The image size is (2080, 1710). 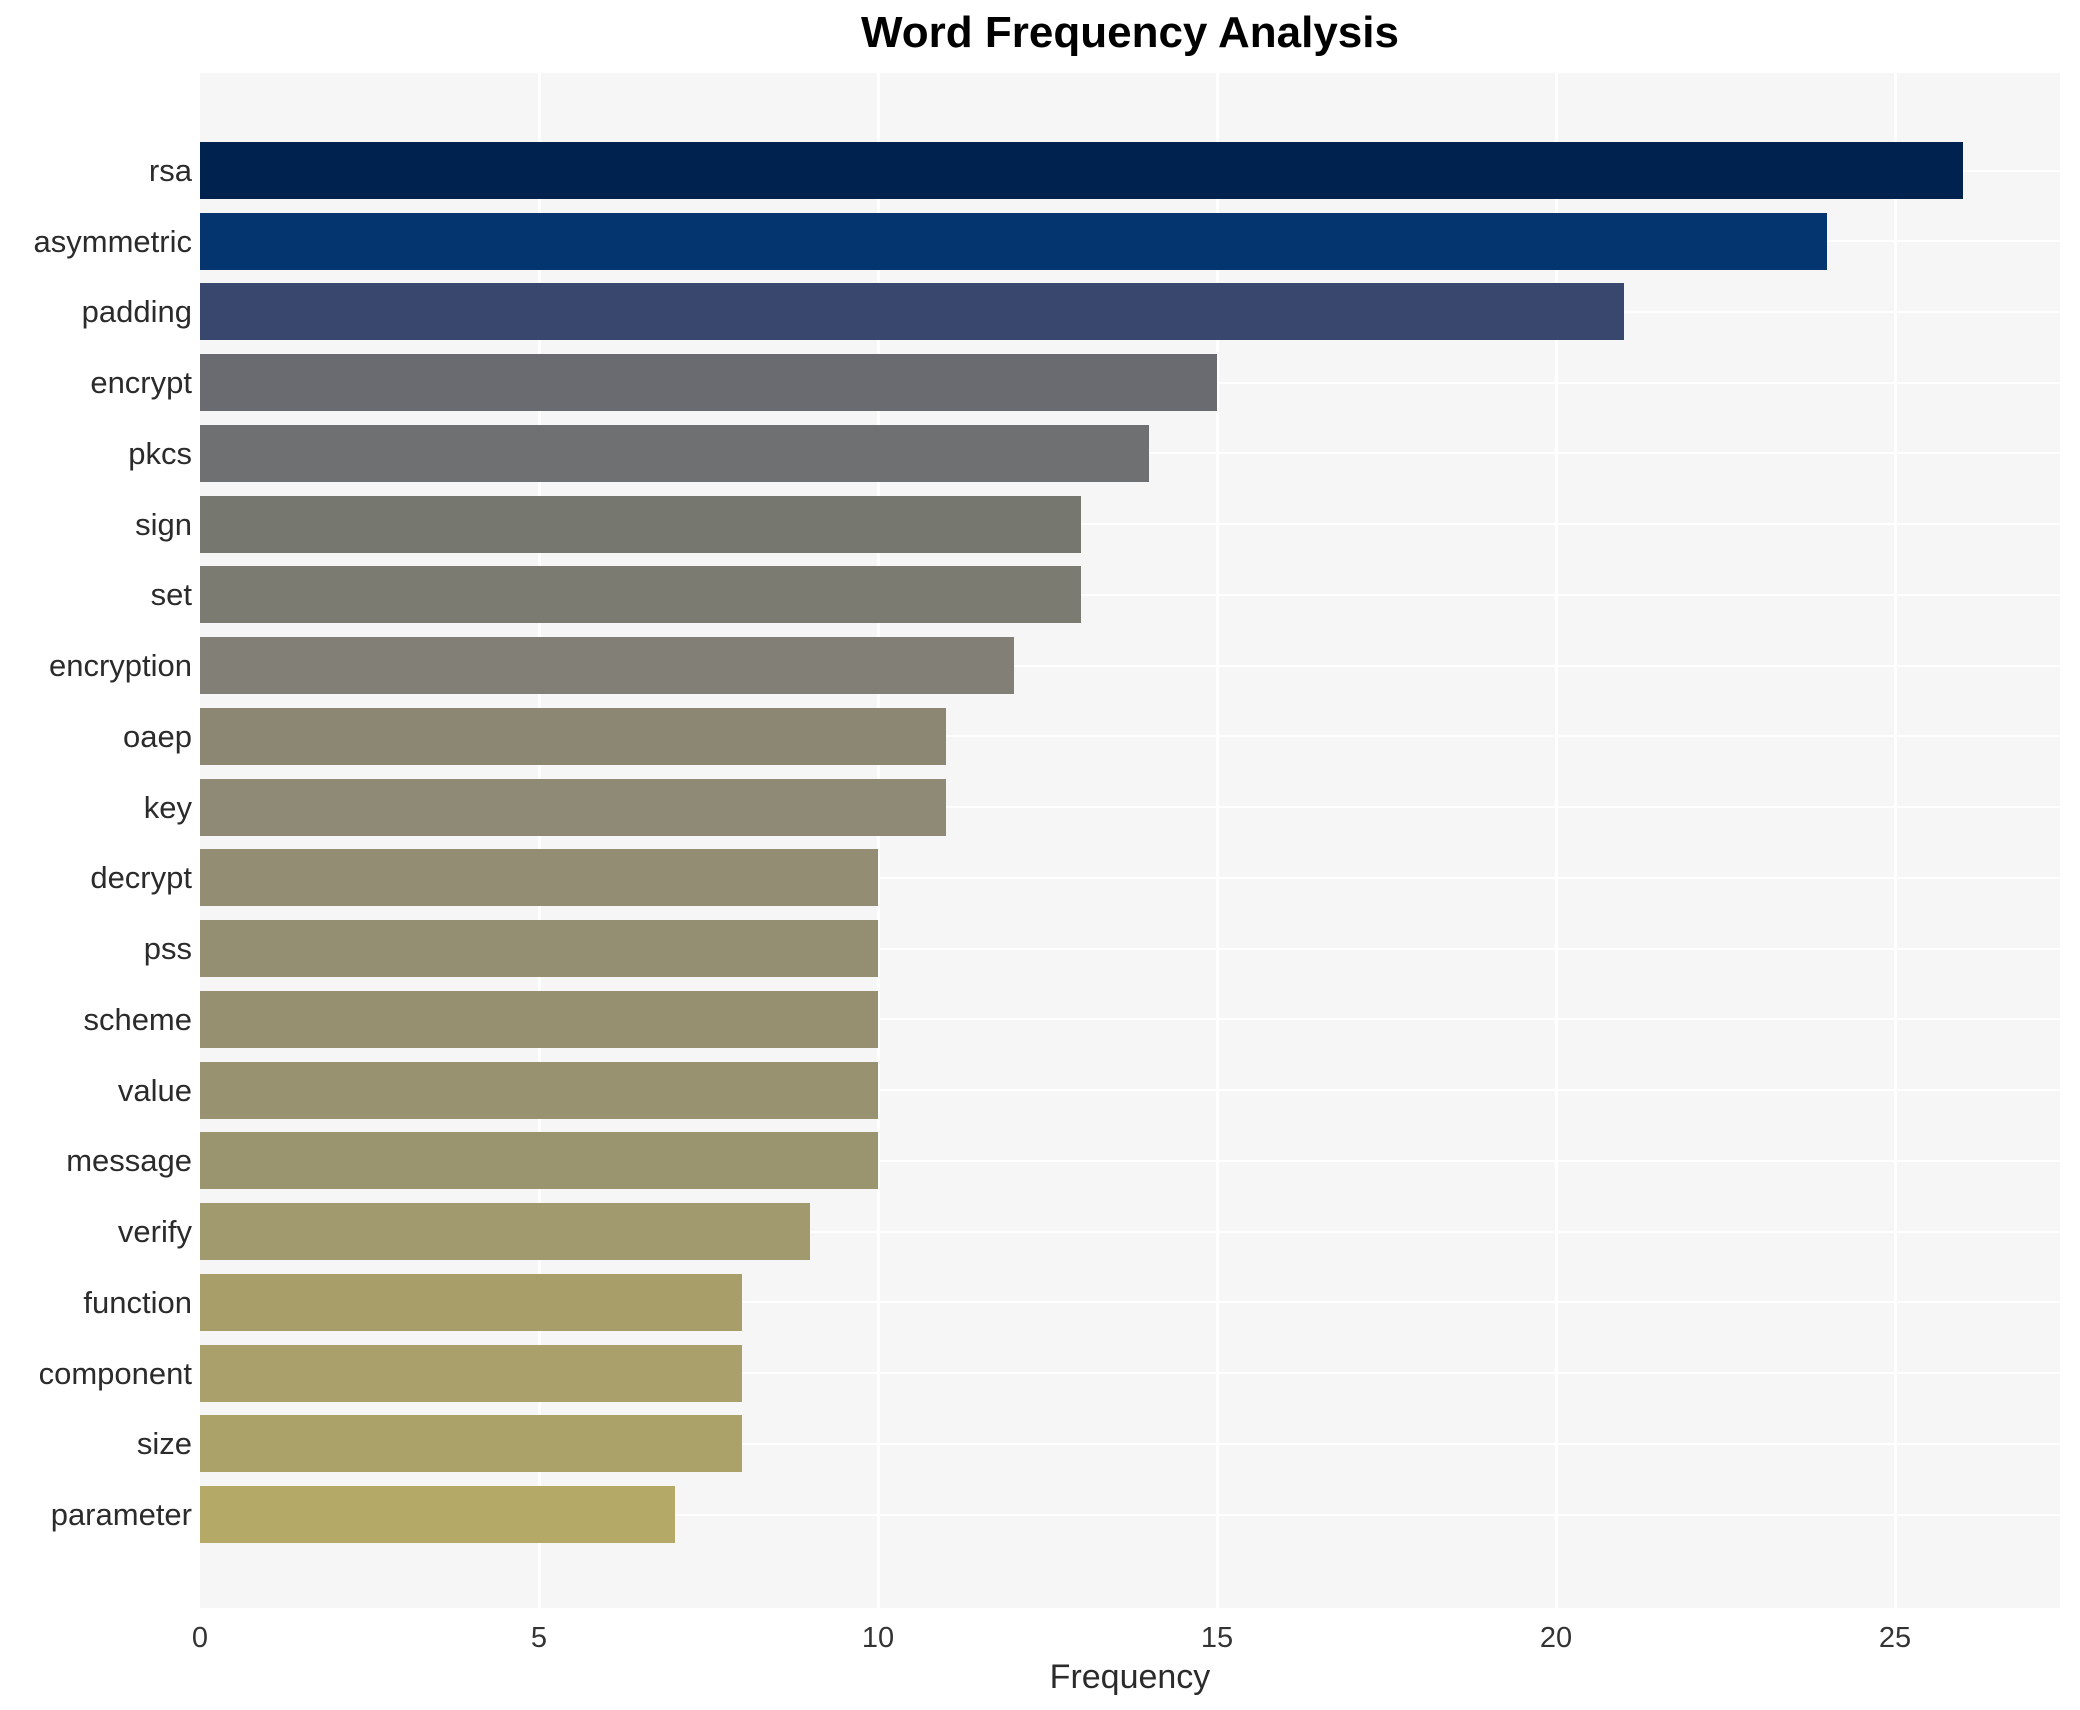 I want to click on category-label-function: function, so click(x=137, y=1302).